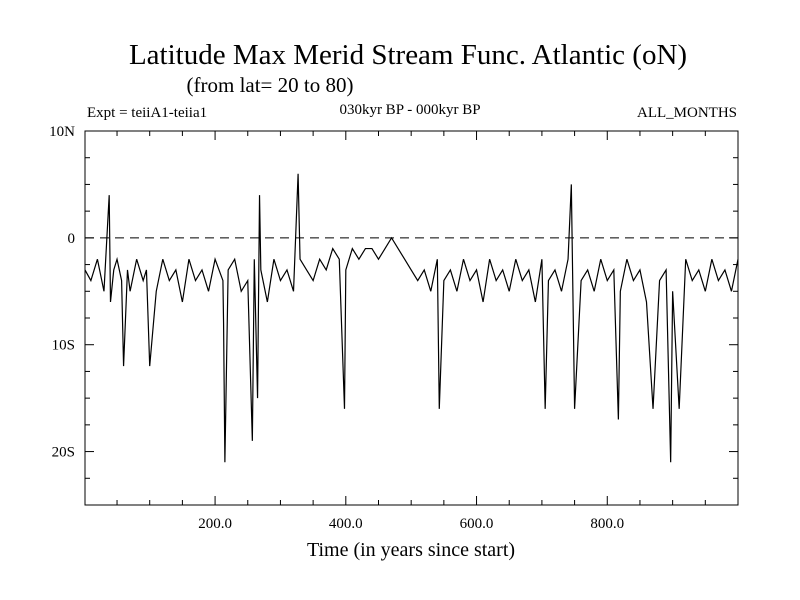  I want to click on y-tick-label: 0, so click(72, 239).